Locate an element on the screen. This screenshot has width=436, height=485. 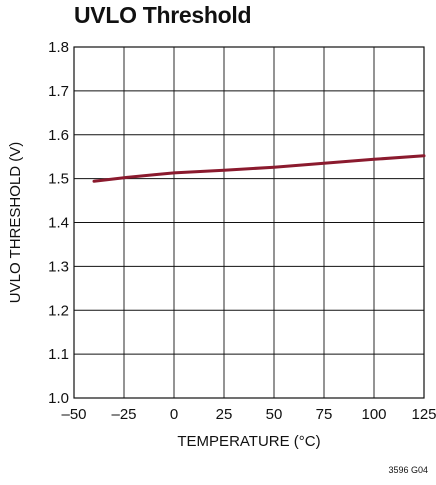
x-axis-label: TEMPERATURE (°C) is located at coordinates (248, 441).